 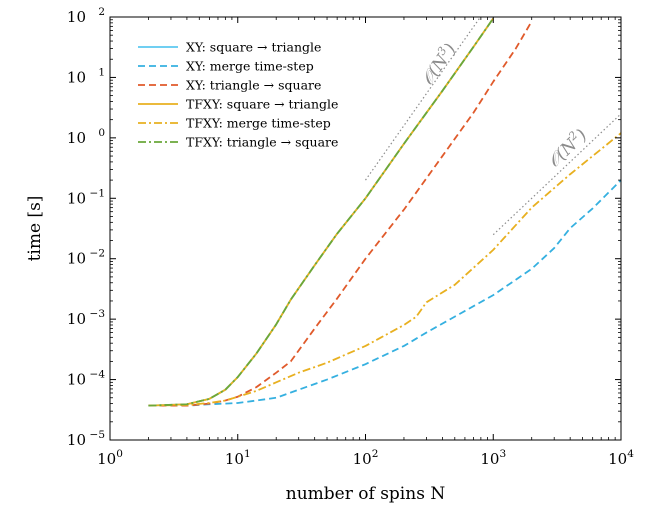 What do you see at coordinates (503, 105) in the screenshot?
I see `reference-labels: 𝒪(N3) 𝒪(N2)` at bounding box center [503, 105].